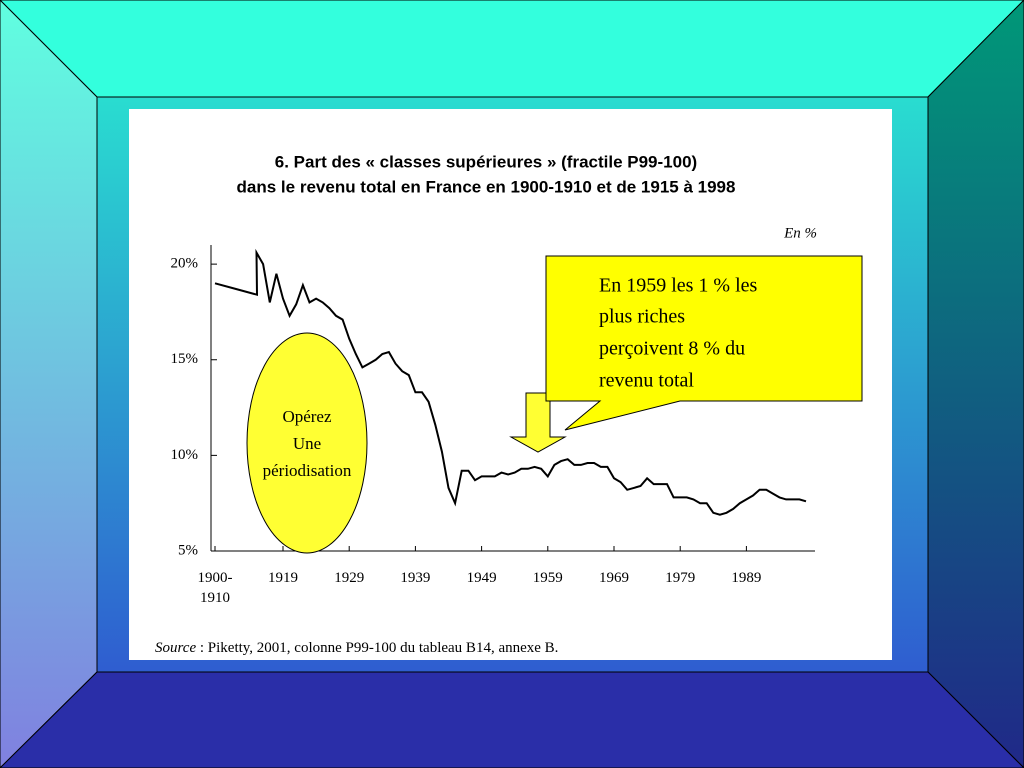  Describe the element at coordinates (678, 286) in the screenshot. I see `callout-text: En 1959 les 1 % les` at that location.